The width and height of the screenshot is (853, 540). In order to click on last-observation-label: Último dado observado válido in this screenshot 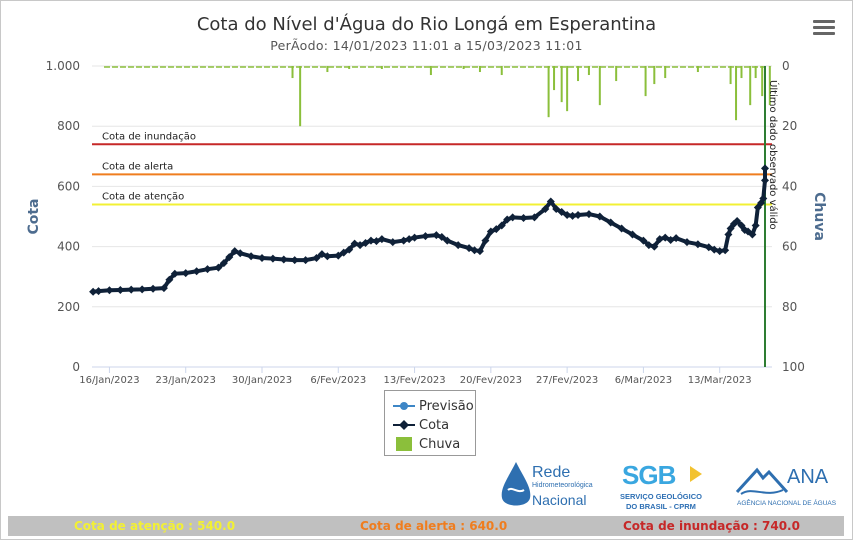, I will do `click(773, 155)`.